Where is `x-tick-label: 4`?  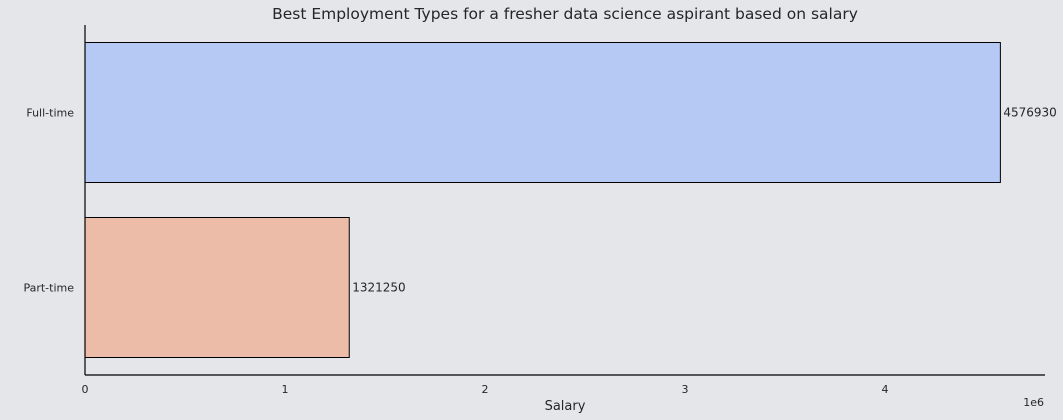
x-tick-label: 4 is located at coordinates (885, 389).